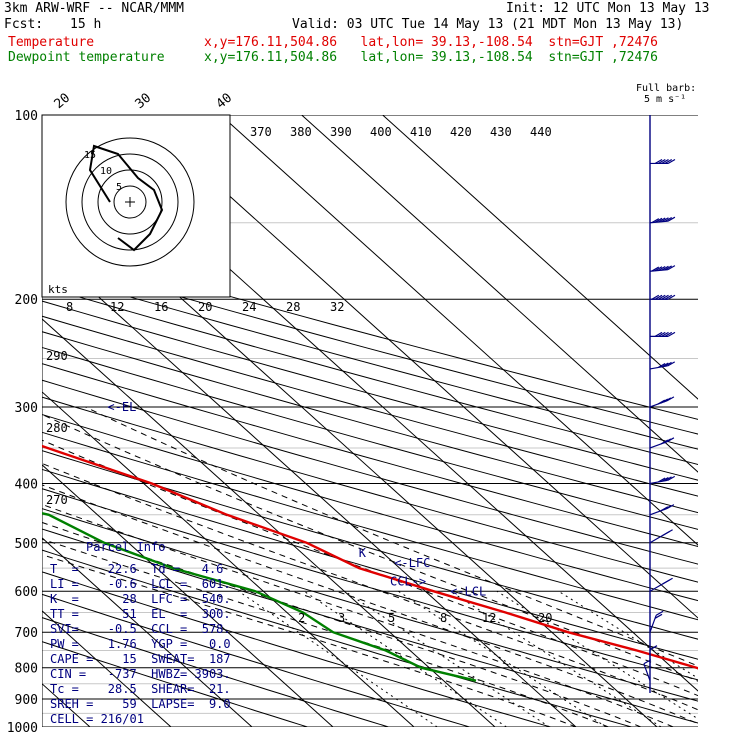  What do you see at coordinates (57, 500) in the screenshot?
I see `theta-label-left: 270` at bounding box center [57, 500].